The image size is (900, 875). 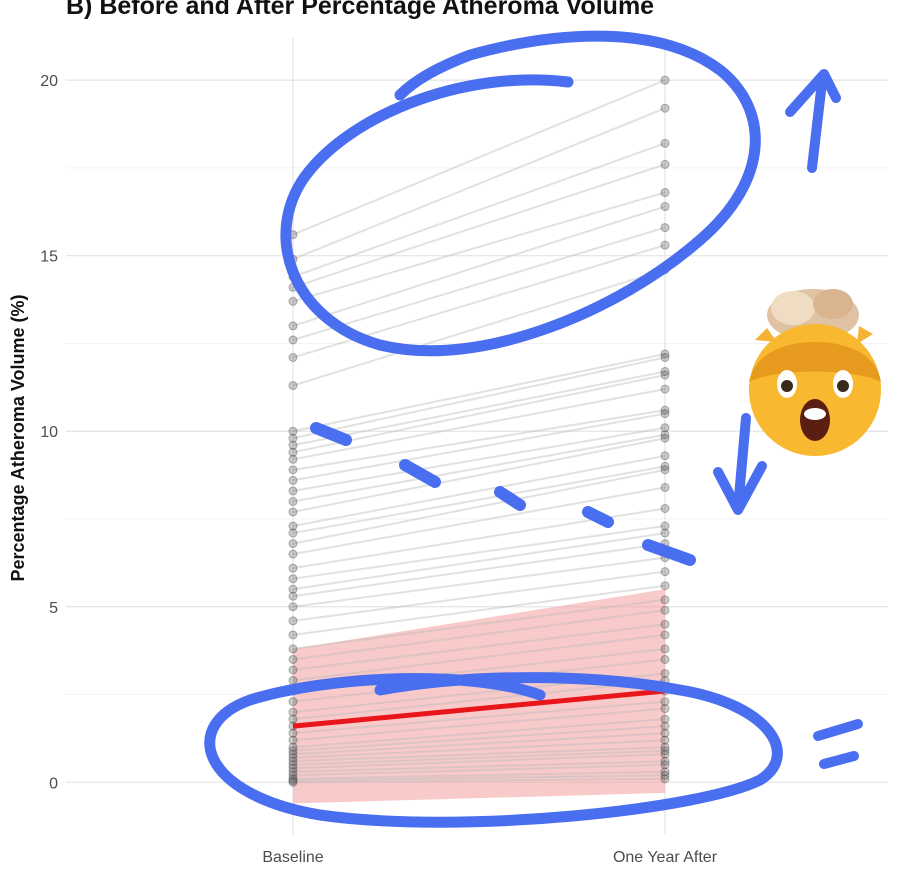 I want to click on annotation-arrow-down, so click(x=740, y=464).